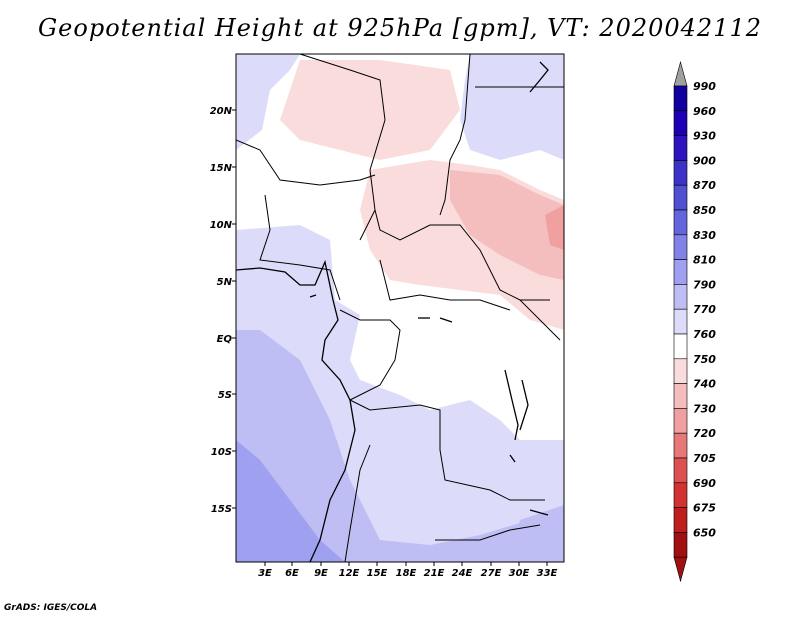 This screenshot has height=618, width=800. What do you see at coordinates (704, 359) in the screenshot?
I see `legend-label: 750` at bounding box center [704, 359].